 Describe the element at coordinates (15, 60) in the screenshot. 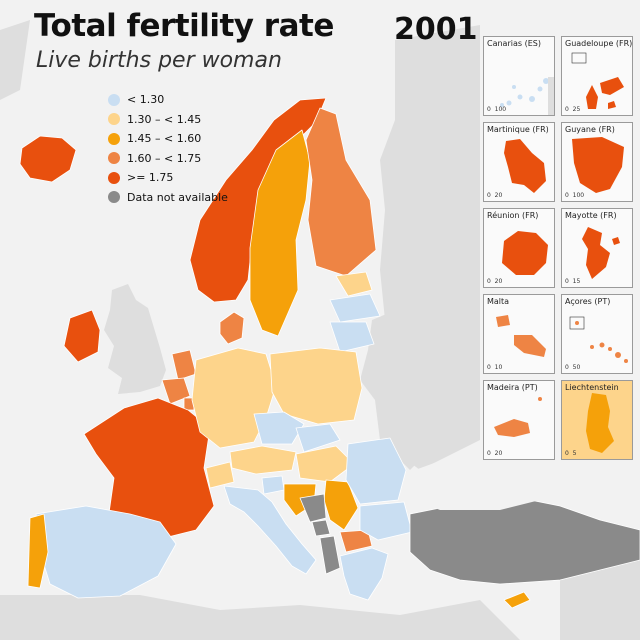

I see `greenland-land` at that location.